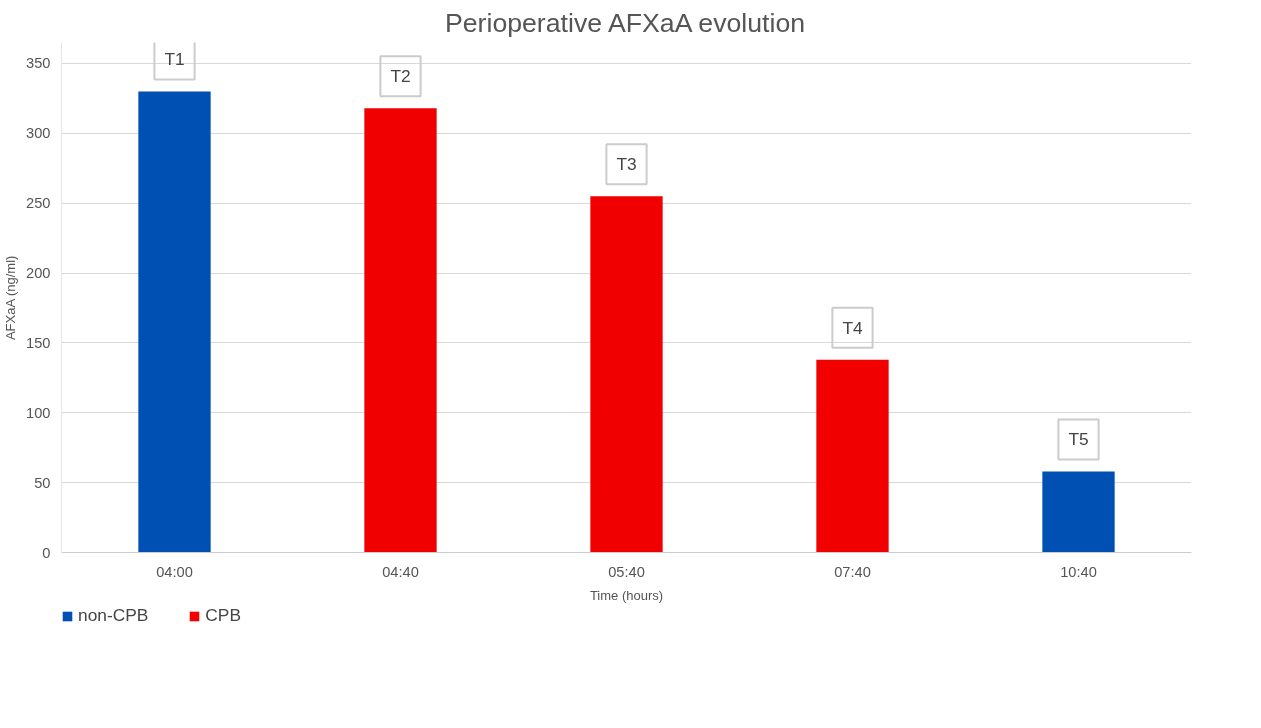 The image size is (1261, 728). I want to click on y-tick-label: 50, so click(42, 482).